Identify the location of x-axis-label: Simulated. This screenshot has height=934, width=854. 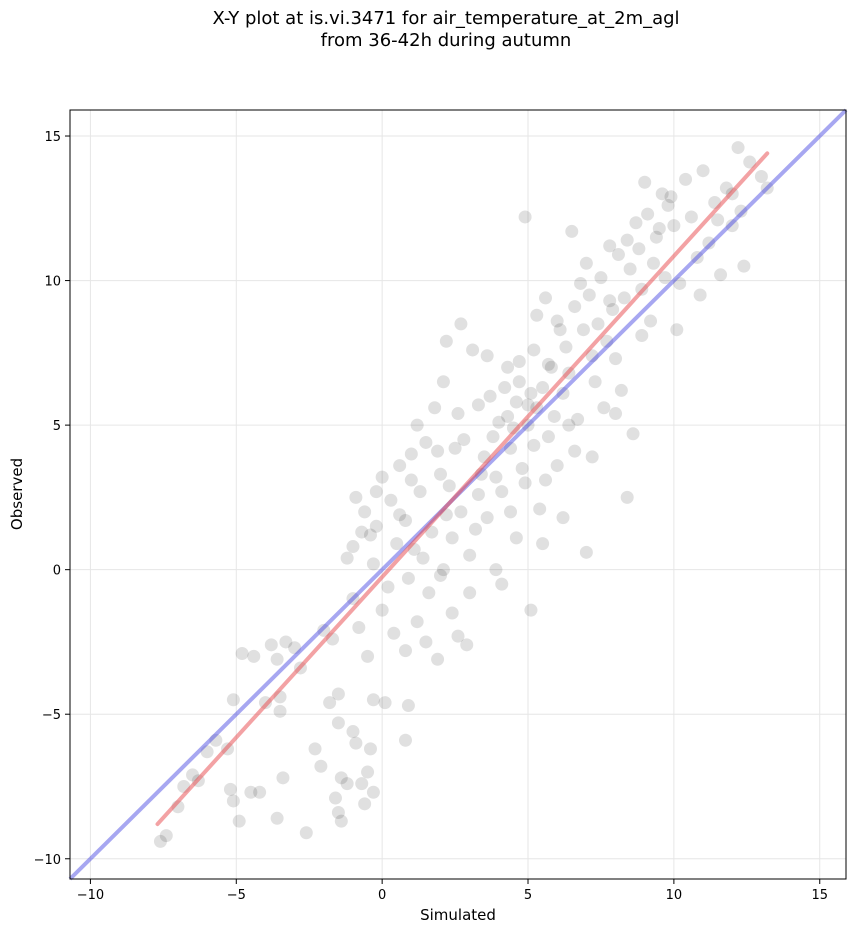
(458, 915).